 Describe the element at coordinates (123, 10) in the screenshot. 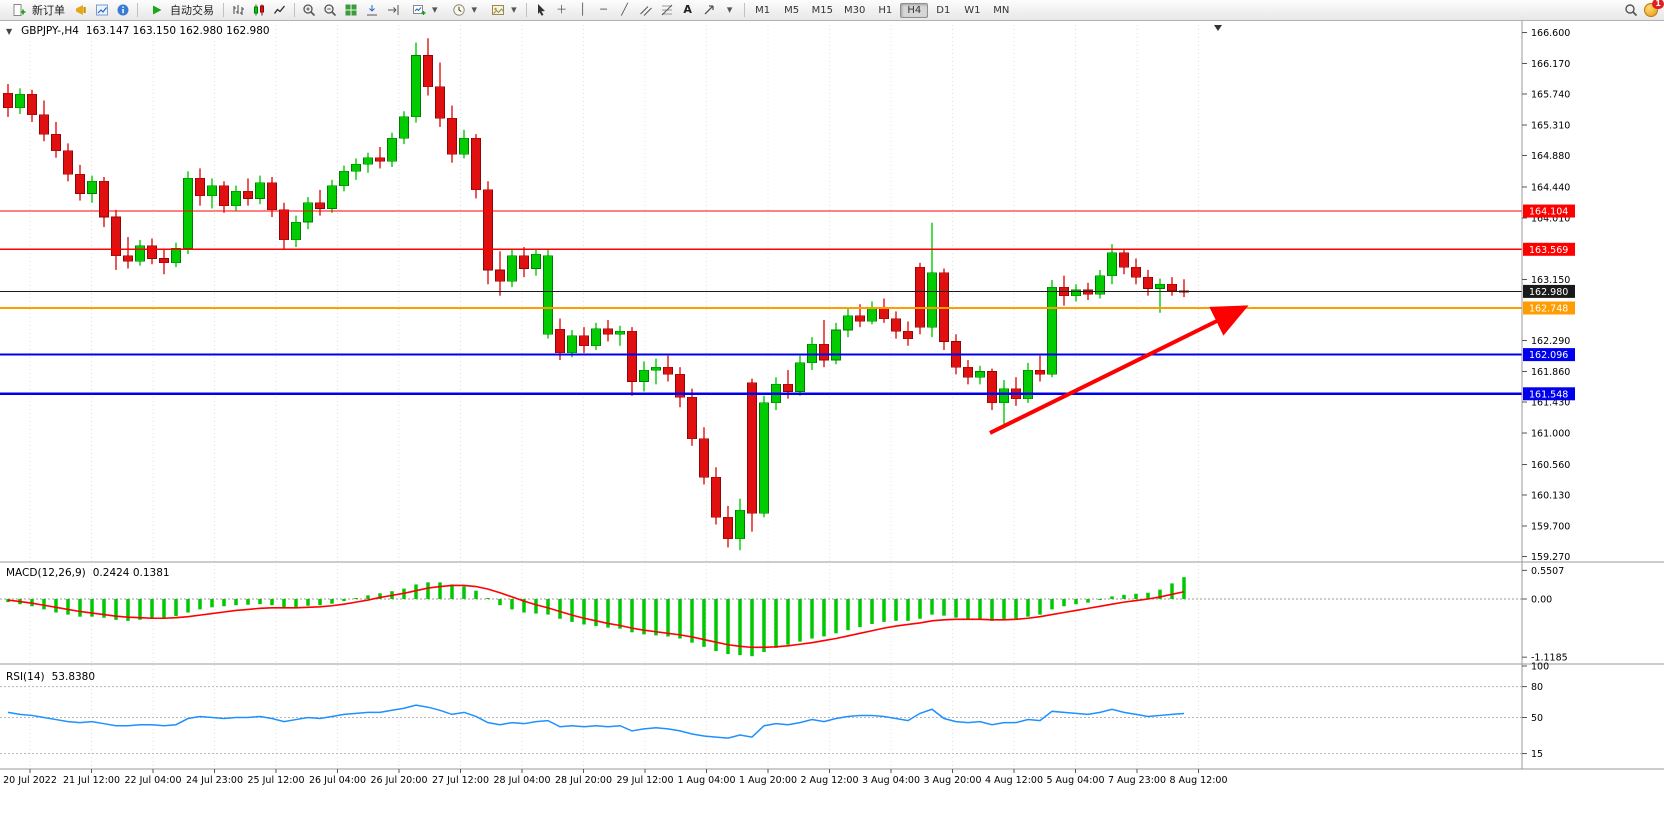

I see `info-icon` at that location.